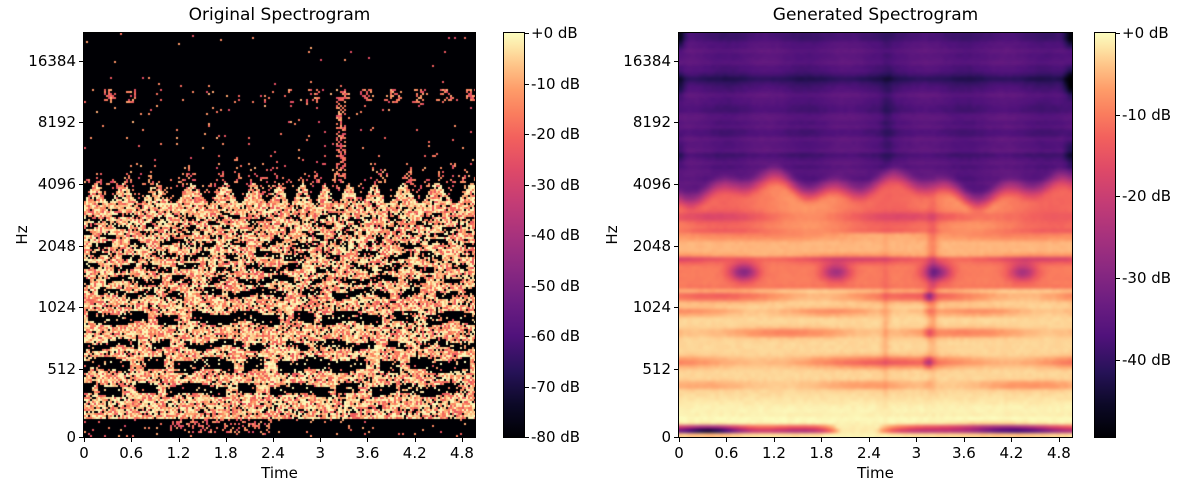  I want to click on colorbar-generated, so click(1105, 235).